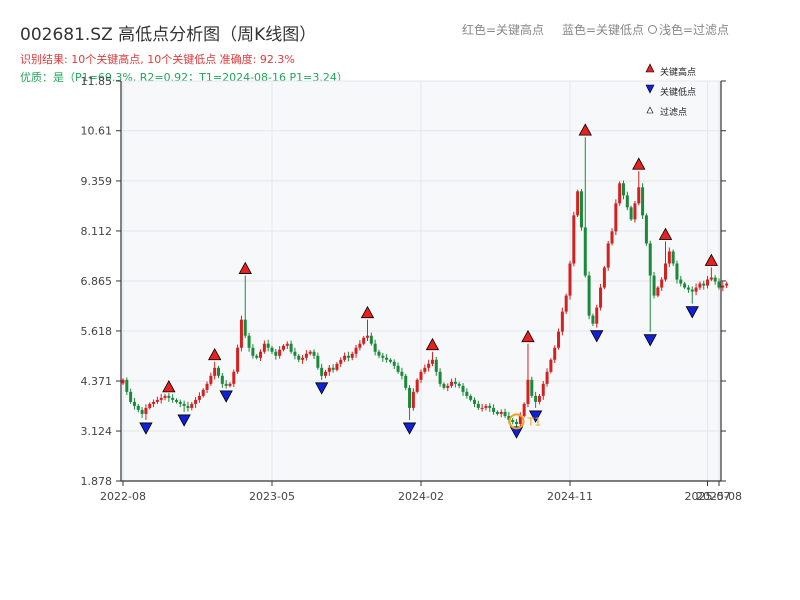 The width and height of the screenshot is (800, 600). Describe the element at coordinates (97, 181) in the screenshot. I see `y-tick-label: 9.359` at that location.